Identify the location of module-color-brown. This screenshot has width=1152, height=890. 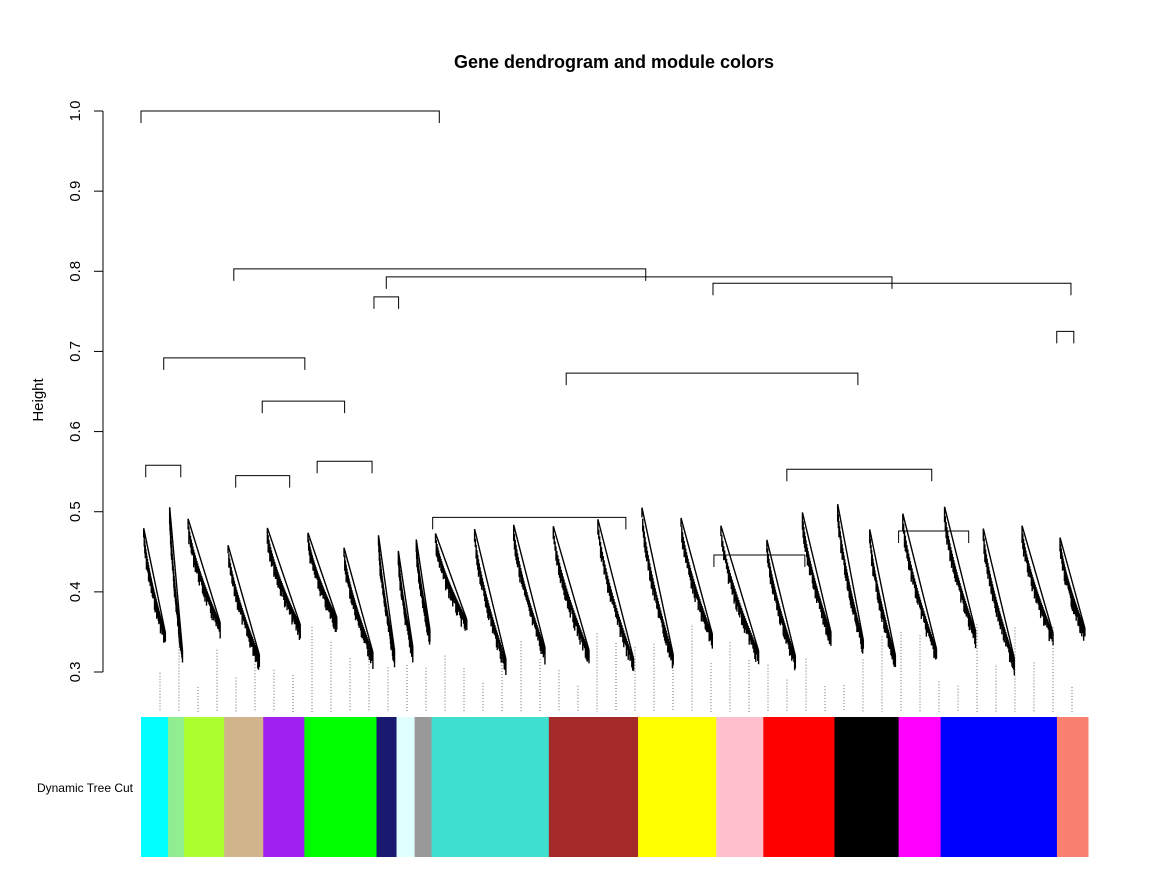
(593, 787).